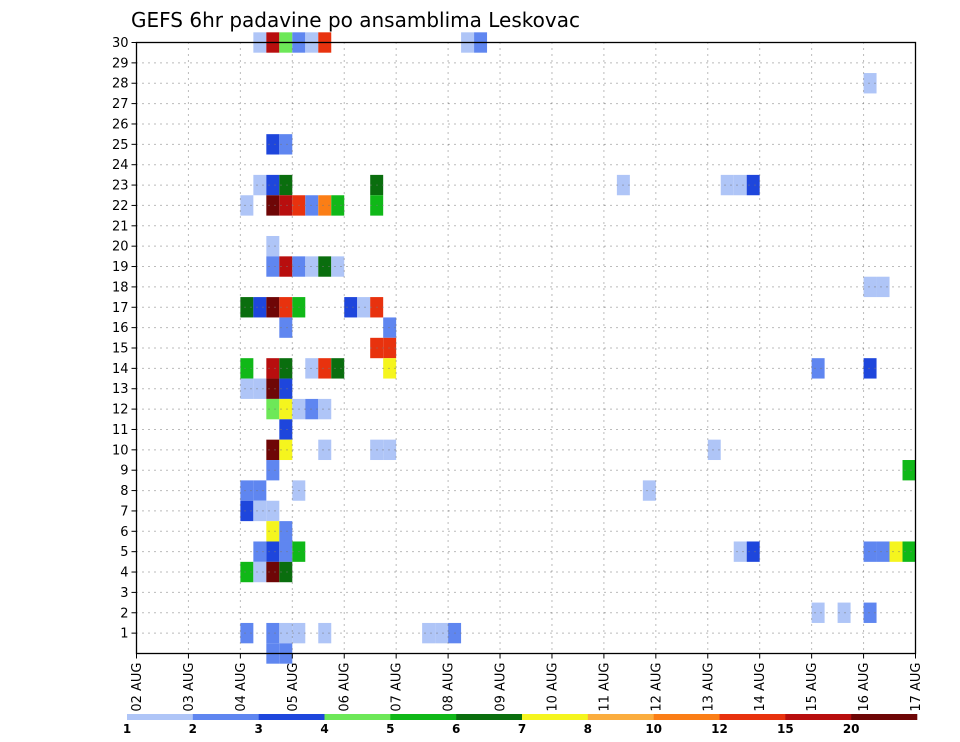  I want to click on y-tick-label: 23, so click(120, 186).